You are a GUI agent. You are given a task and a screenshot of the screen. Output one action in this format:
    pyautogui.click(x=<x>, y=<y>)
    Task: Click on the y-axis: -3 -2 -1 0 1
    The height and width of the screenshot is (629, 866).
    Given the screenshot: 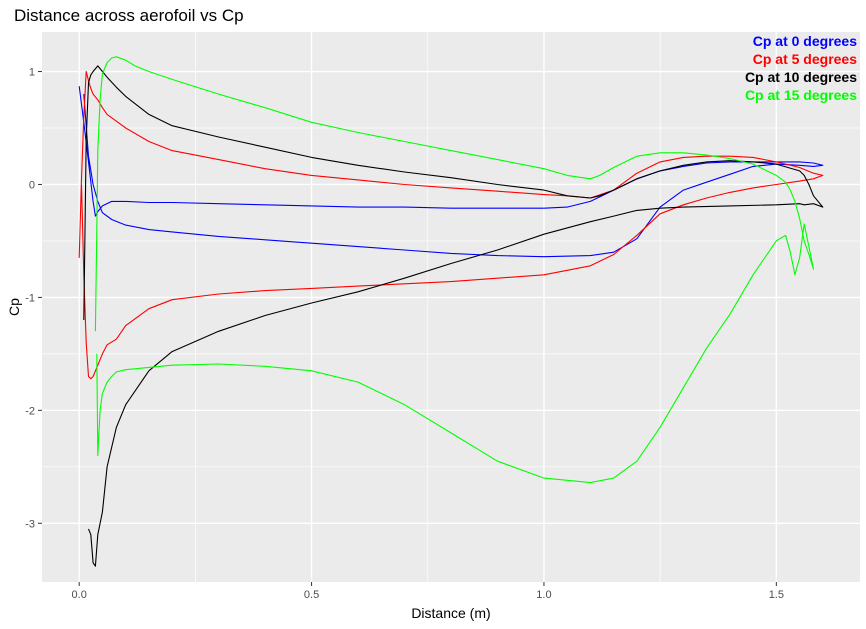 What is the action you would take?
    pyautogui.click(x=33, y=298)
    